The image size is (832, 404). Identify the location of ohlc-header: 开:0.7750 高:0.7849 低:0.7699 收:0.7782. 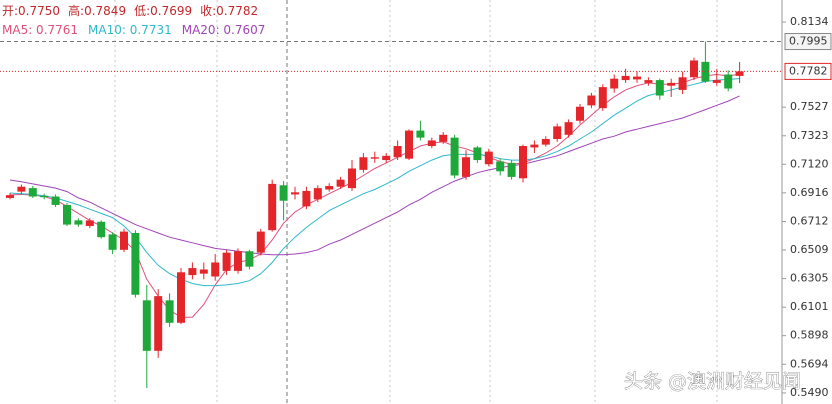
(130, 10).